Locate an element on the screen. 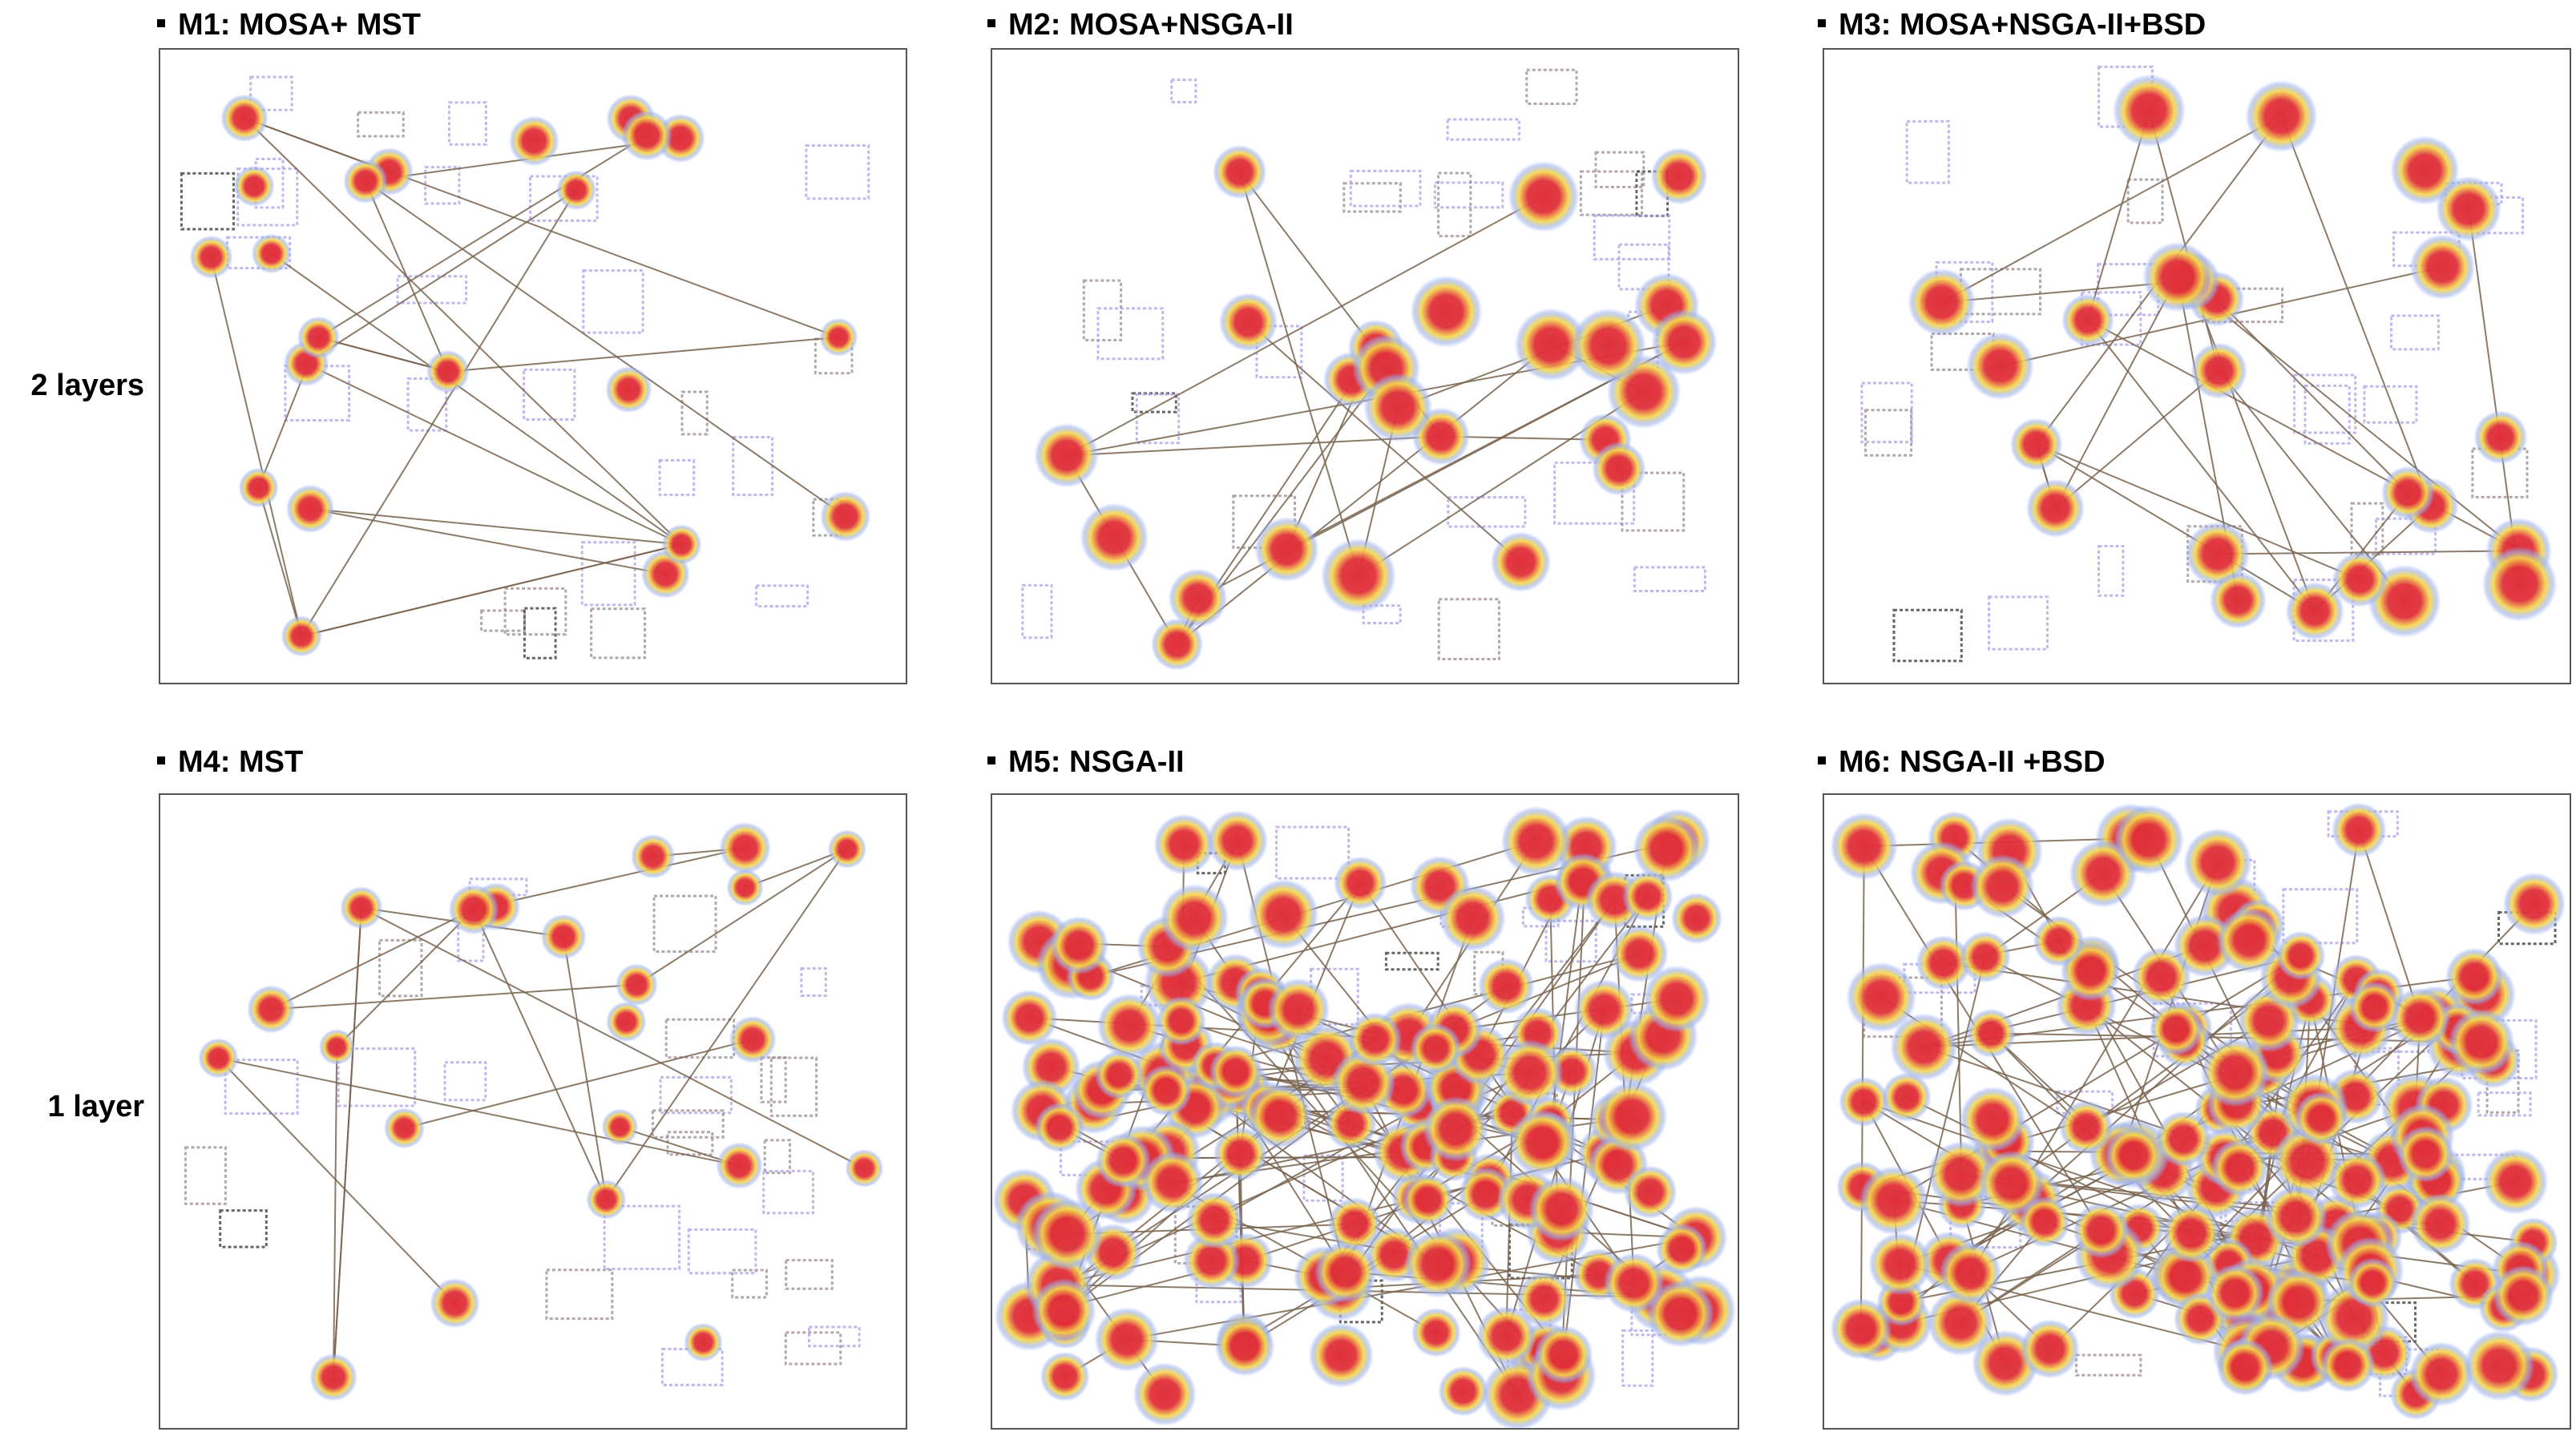 The height and width of the screenshot is (1440, 2576). panel-m3 is located at coordinates (2197, 366).